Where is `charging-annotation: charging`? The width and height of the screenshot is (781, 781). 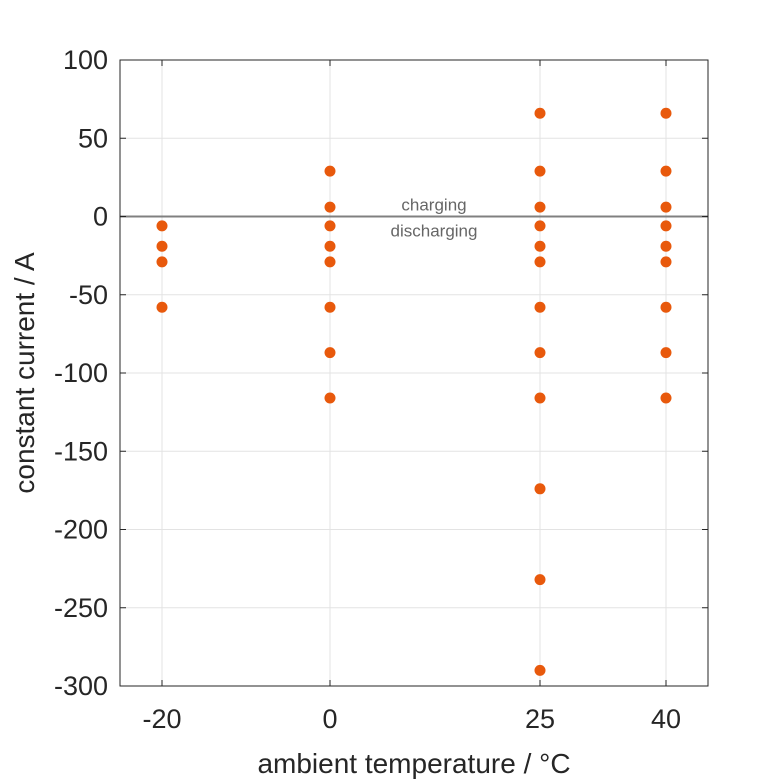 charging-annotation: charging is located at coordinates (433, 205).